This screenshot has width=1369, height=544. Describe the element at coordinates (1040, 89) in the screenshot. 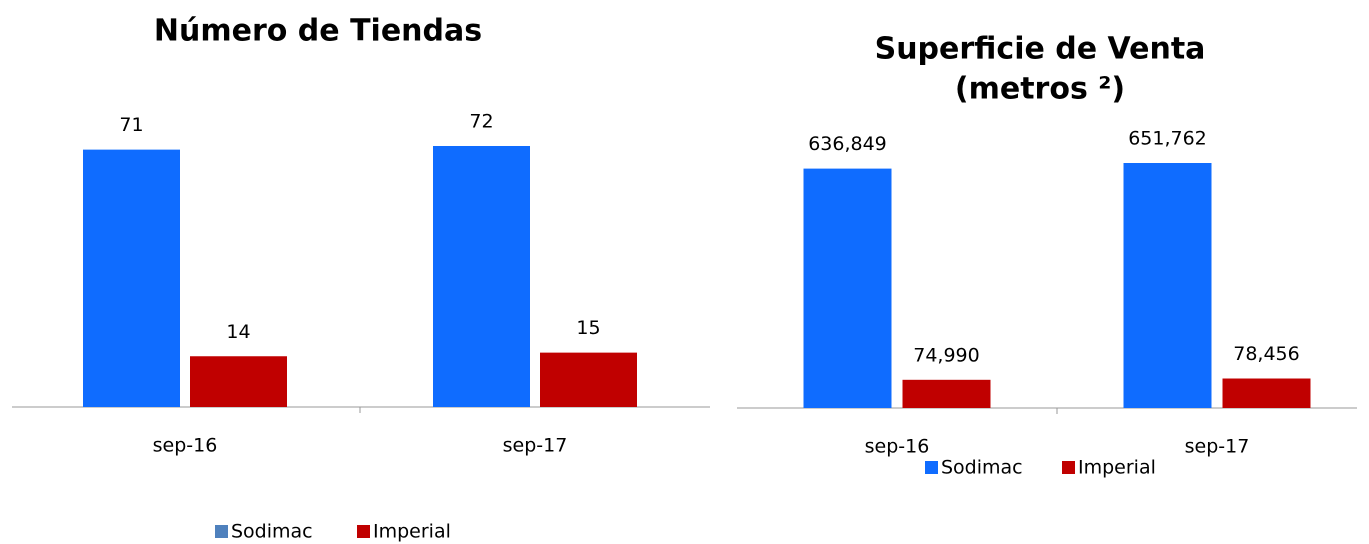

I see `chart-title: (metros ²)` at that location.